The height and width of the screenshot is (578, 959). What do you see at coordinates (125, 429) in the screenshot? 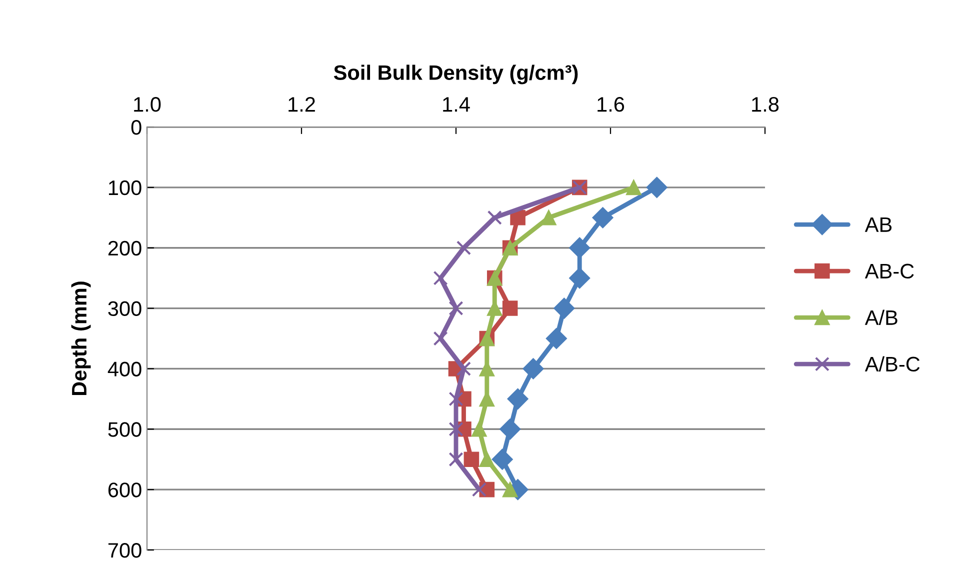
I see `y-tick-label: 500` at bounding box center [125, 429].